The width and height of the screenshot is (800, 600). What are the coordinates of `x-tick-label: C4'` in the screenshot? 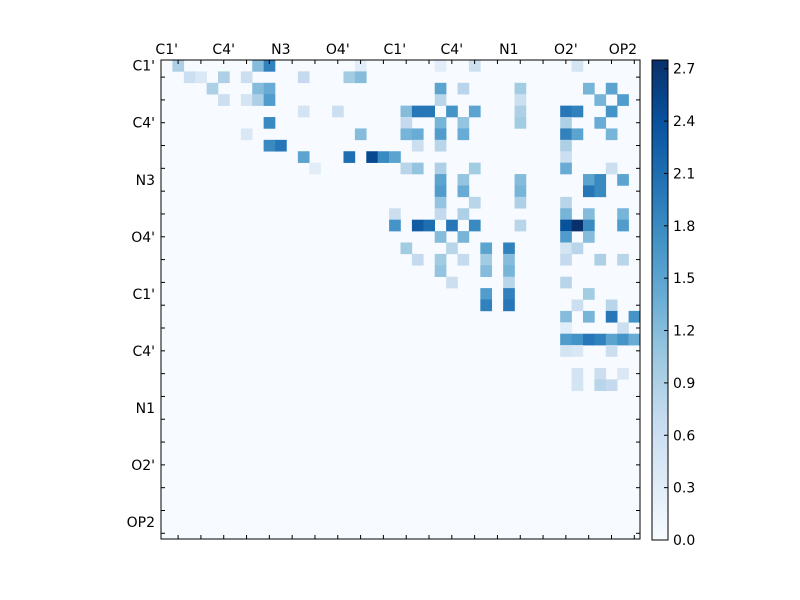 It's located at (223, 50).